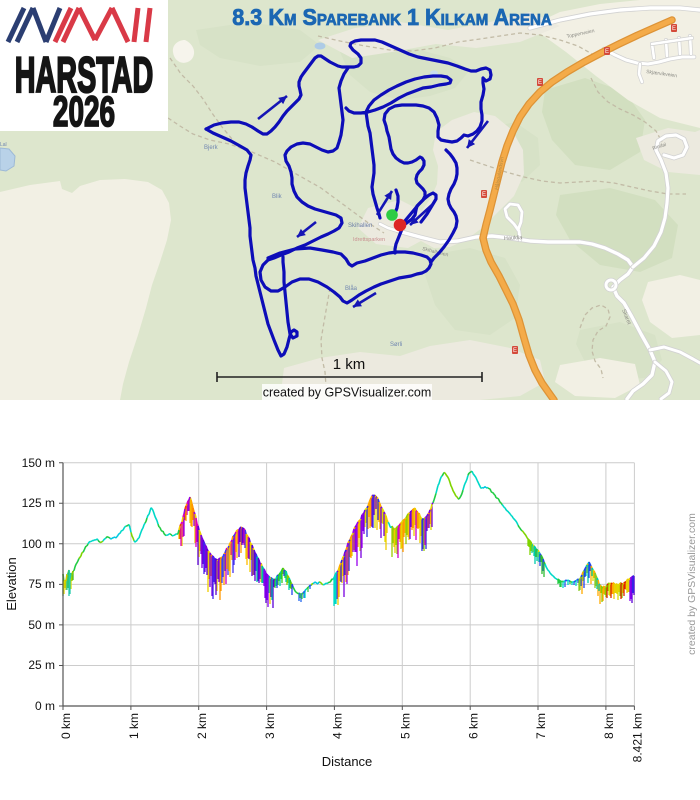 The width and height of the screenshot is (700, 800). What do you see at coordinates (580, 34) in the screenshot?
I see `svg-text: Toppenveien` at bounding box center [580, 34].